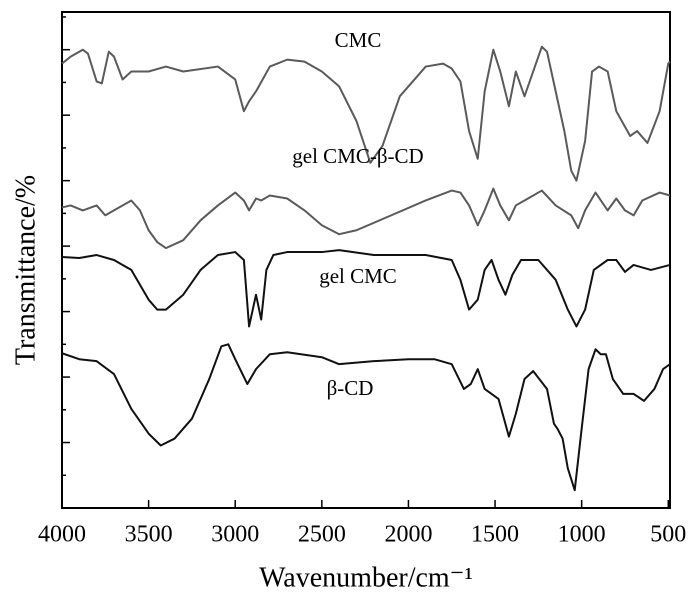 The width and height of the screenshot is (700, 605). Describe the element at coordinates (322, 535) in the screenshot. I see `x-tick-label: 2500` at that location.